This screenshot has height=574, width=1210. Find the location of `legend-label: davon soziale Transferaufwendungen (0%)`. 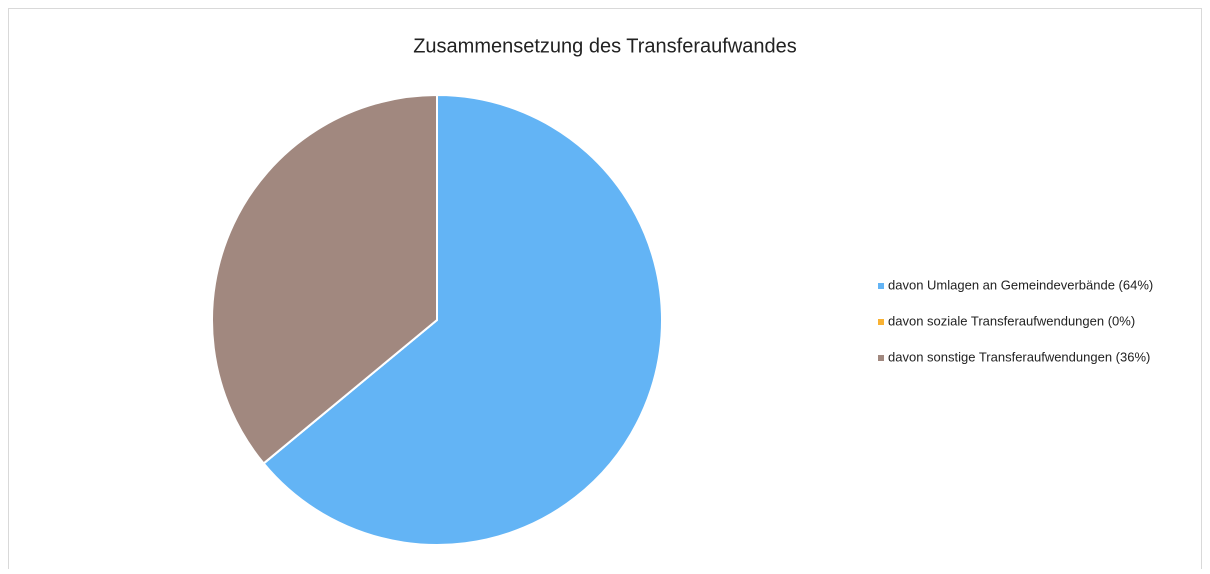

legend-label: davon soziale Transferaufwendungen (0%) is located at coordinates (1011, 320).